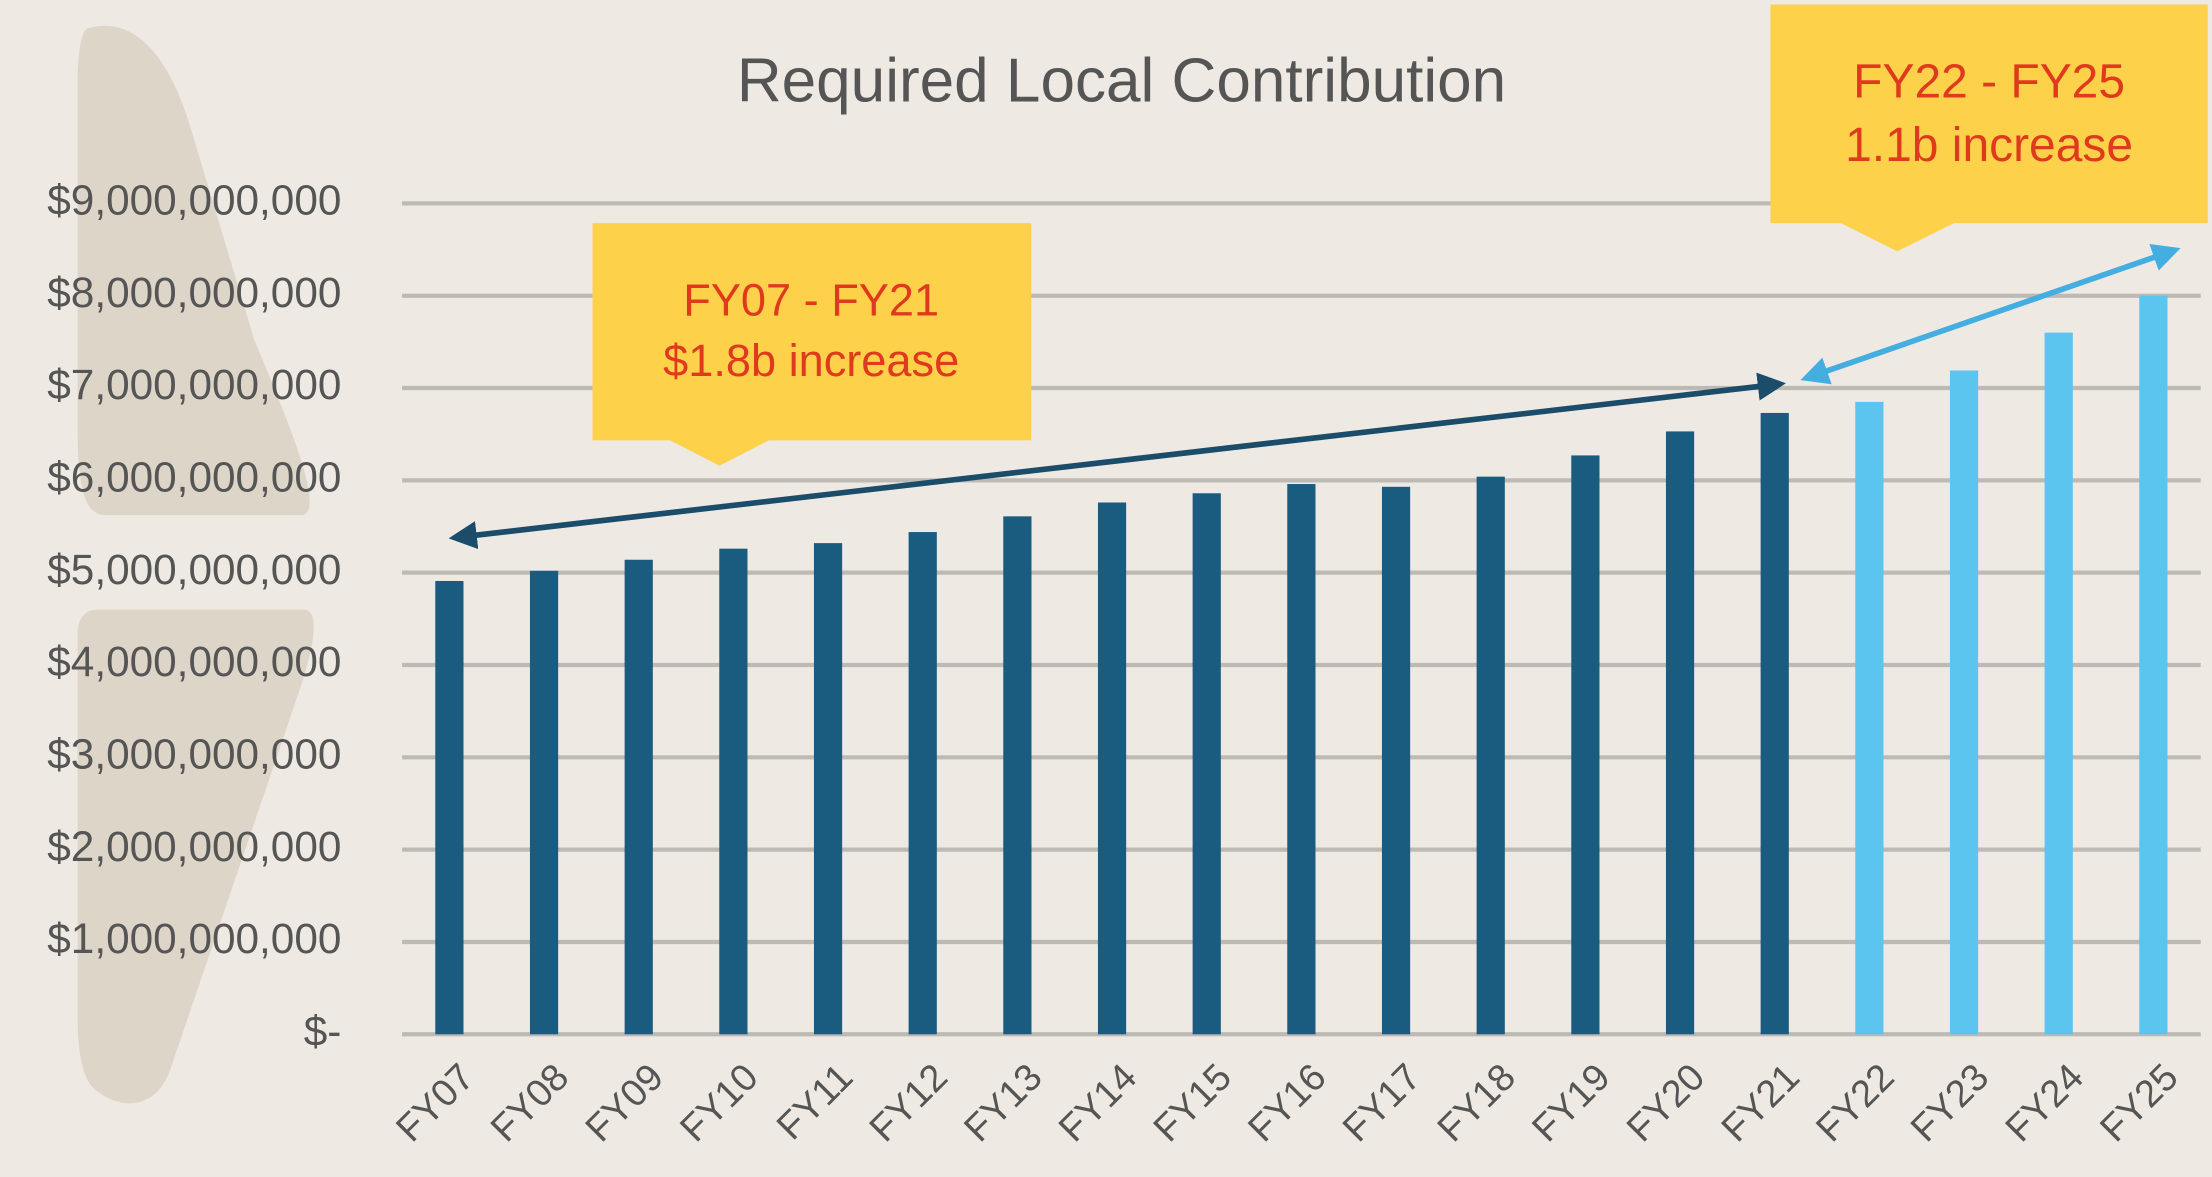 The height and width of the screenshot is (1177, 2212). What do you see at coordinates (1382, 1103) in the screenshot?
I see `x-tick-label: FY17` at bounding box center [1382, 1103].